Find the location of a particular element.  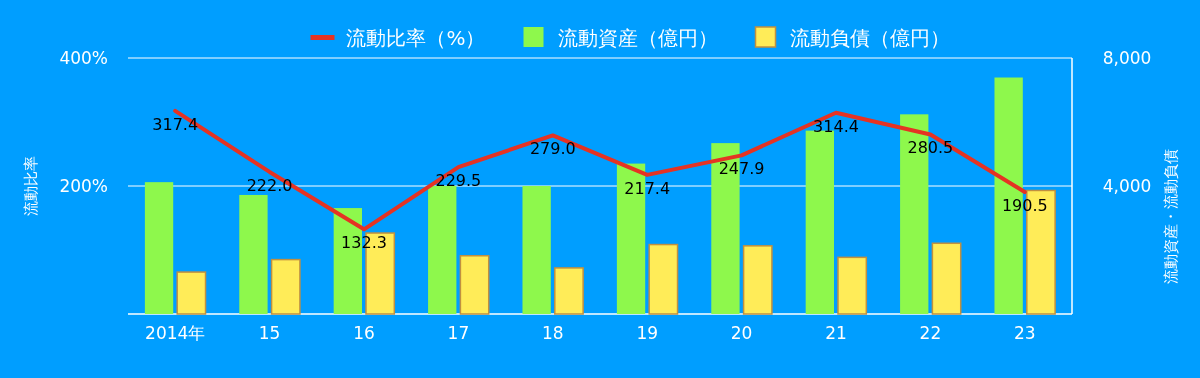

legend-label: 流動資産（億円） is located at coordinates (637, 38).